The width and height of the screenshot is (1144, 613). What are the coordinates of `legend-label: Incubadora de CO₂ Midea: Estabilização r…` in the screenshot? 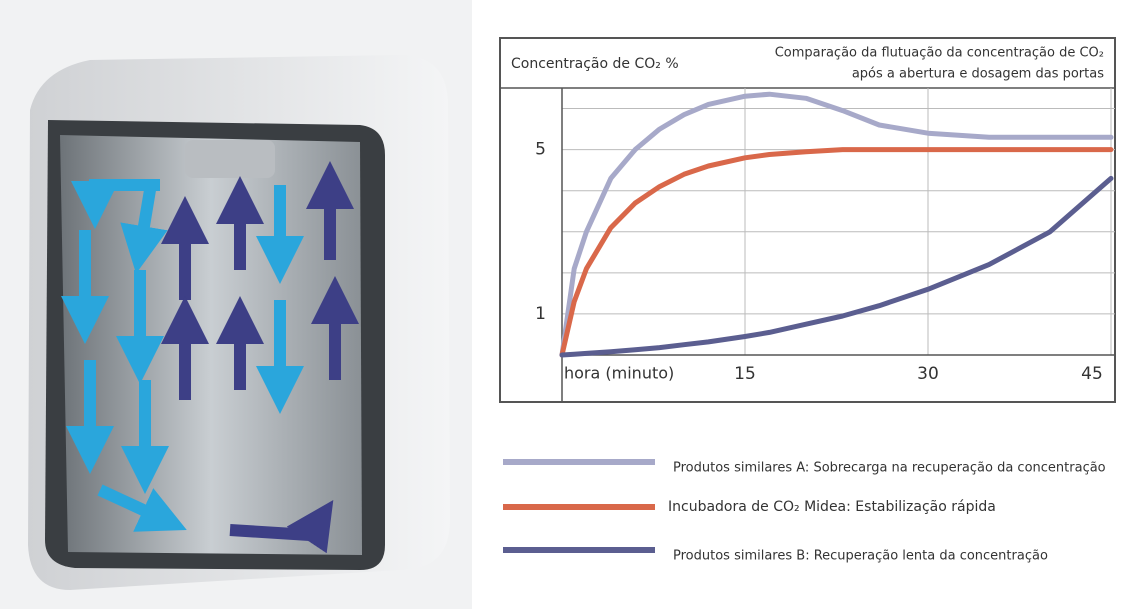 It's located at (832, 507).